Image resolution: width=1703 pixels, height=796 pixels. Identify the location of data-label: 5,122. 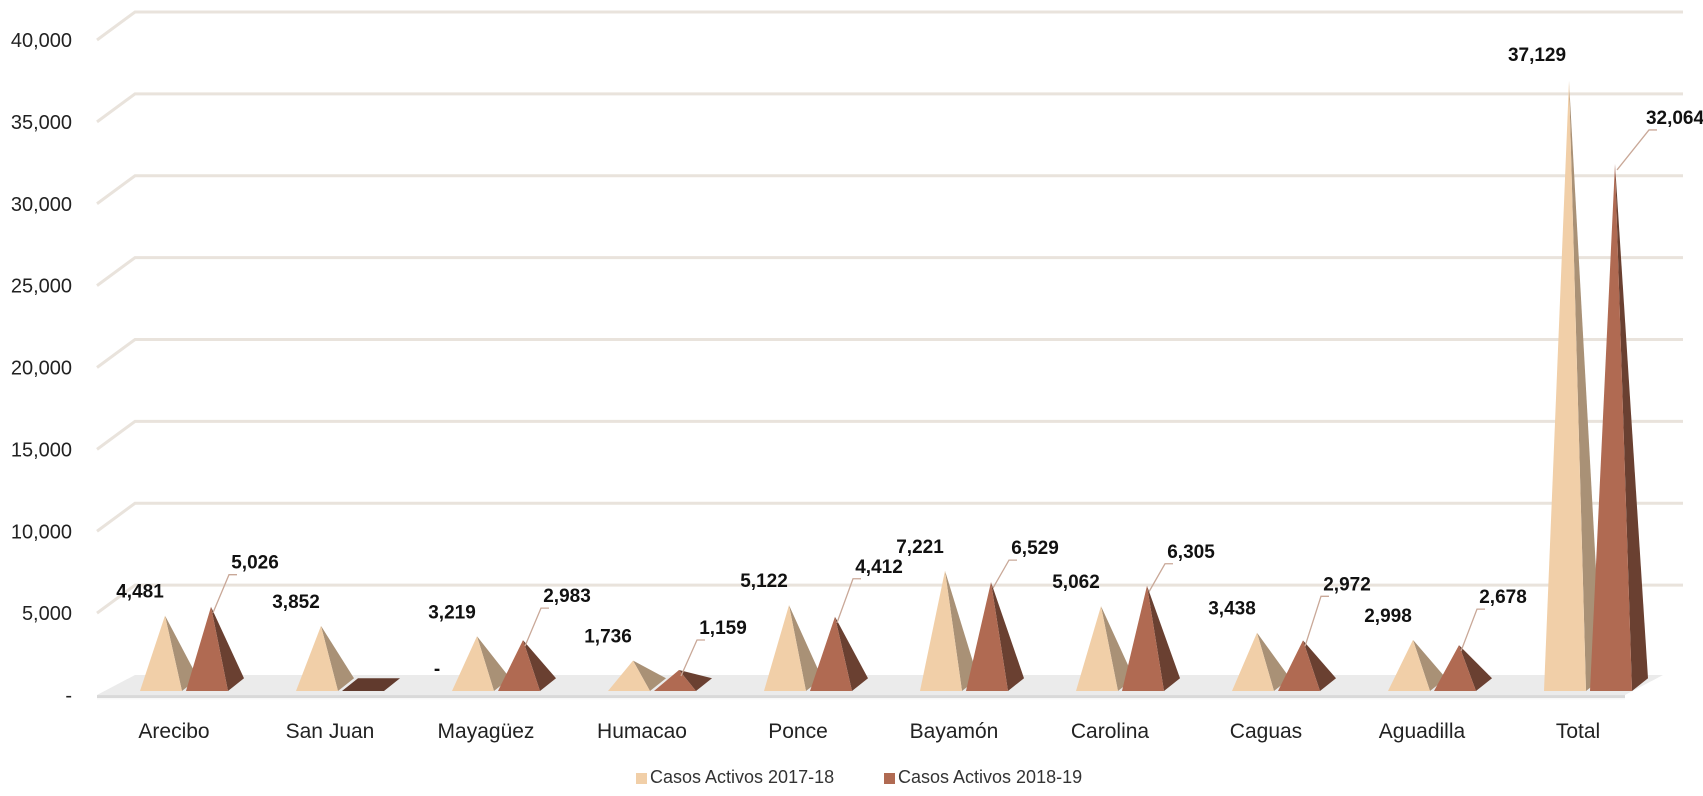
(764, 581).